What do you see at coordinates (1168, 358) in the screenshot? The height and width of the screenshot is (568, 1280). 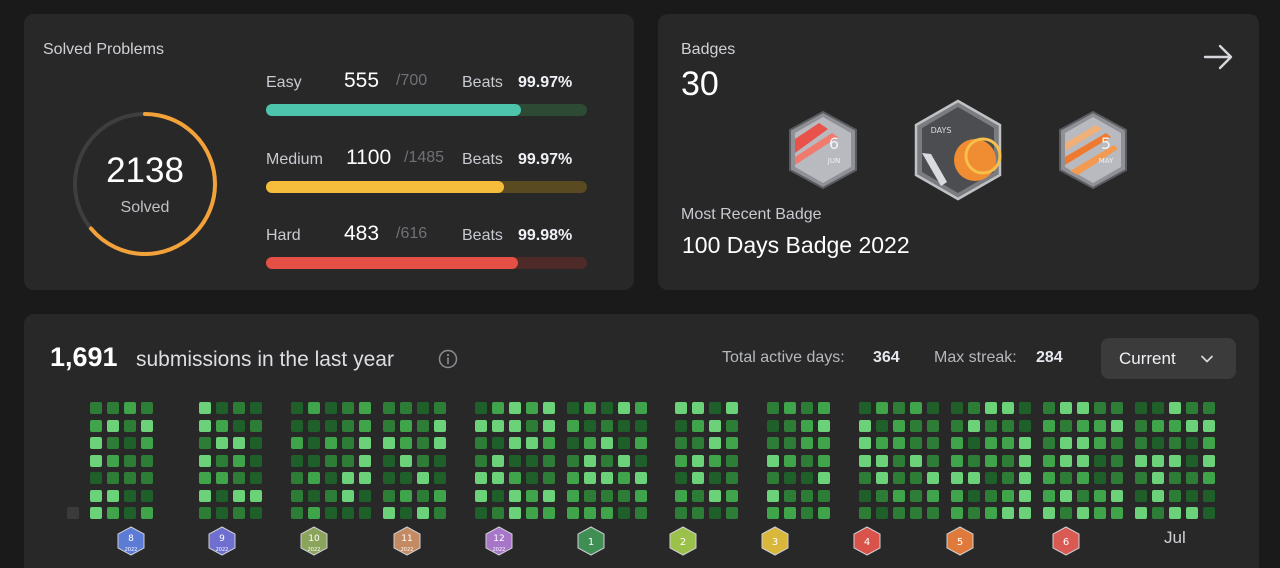 I see `year-select-dropdown: Current` at bounding box center [1168, 358].